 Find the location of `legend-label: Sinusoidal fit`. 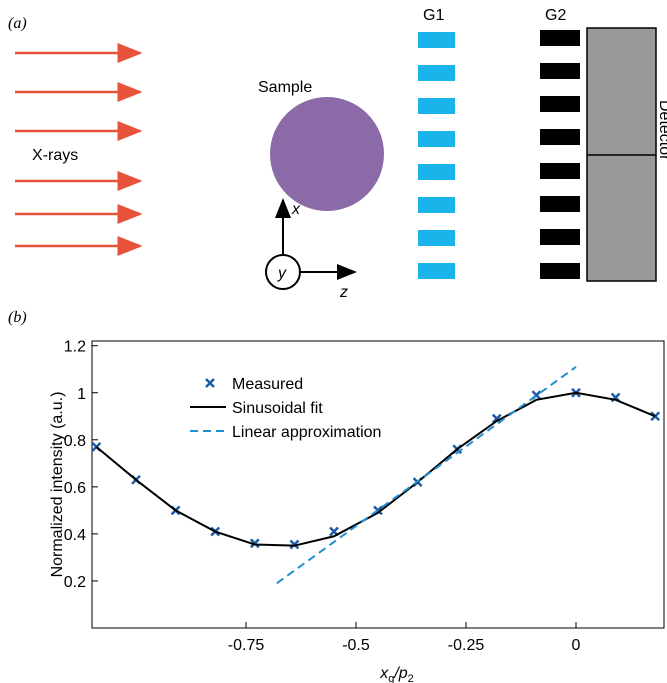

legend-label: Sinusoidal fit is located at coordinates (277, 408).